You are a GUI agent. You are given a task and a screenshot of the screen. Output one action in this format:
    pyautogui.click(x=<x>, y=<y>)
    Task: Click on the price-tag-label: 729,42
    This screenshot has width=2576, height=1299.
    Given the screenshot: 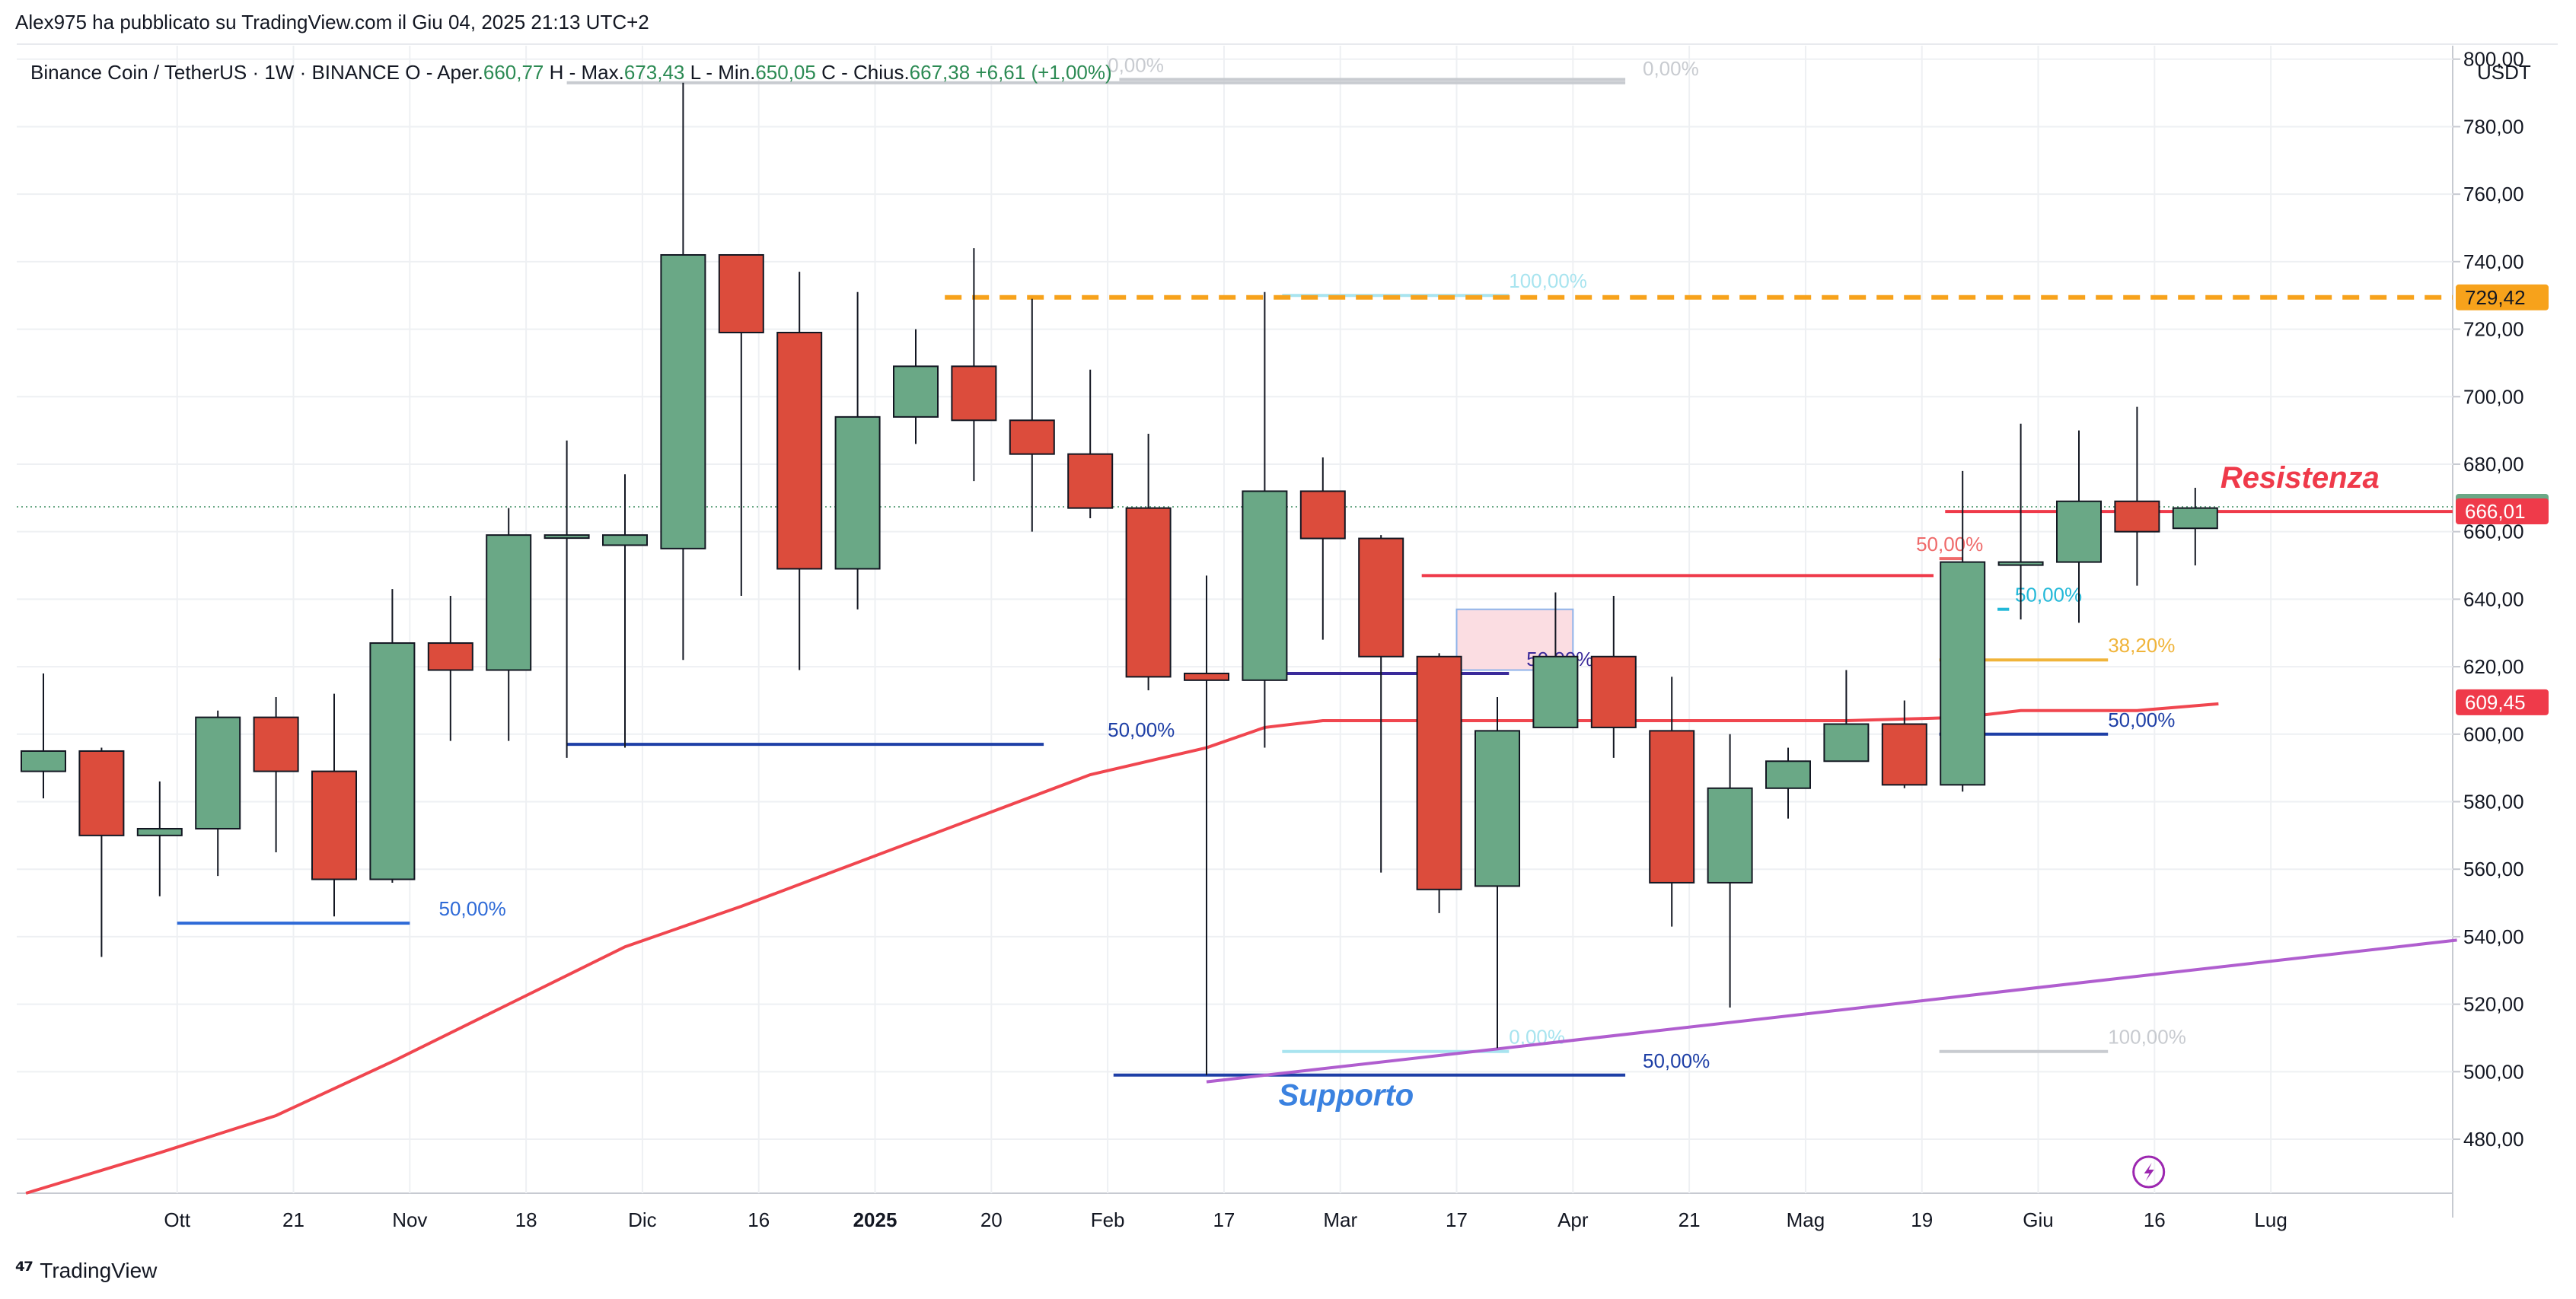 What is the action you would take?
    pyautogui.click(x=2496, y=297)
    